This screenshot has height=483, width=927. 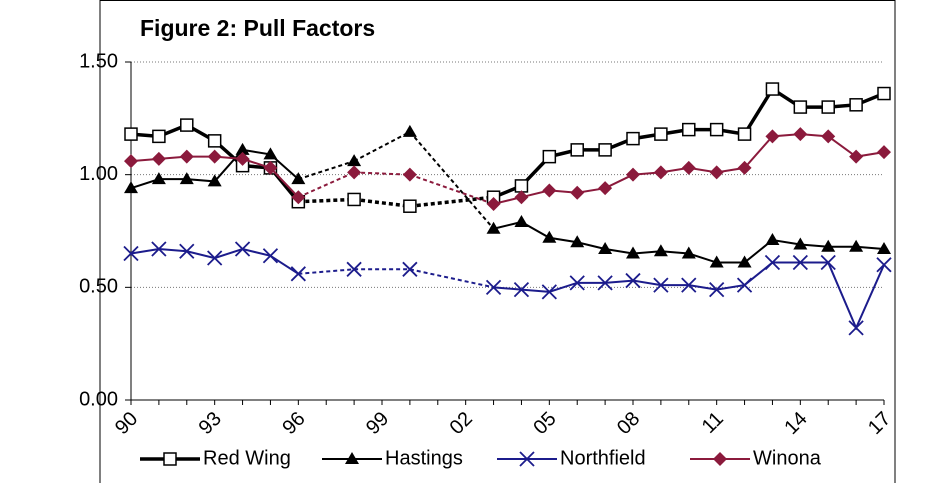 What do you see at coordinates (257, 28) in the screenshot?
I see `chart-title: Figure 2: Pull Factors` at bounding box center [257, 28].